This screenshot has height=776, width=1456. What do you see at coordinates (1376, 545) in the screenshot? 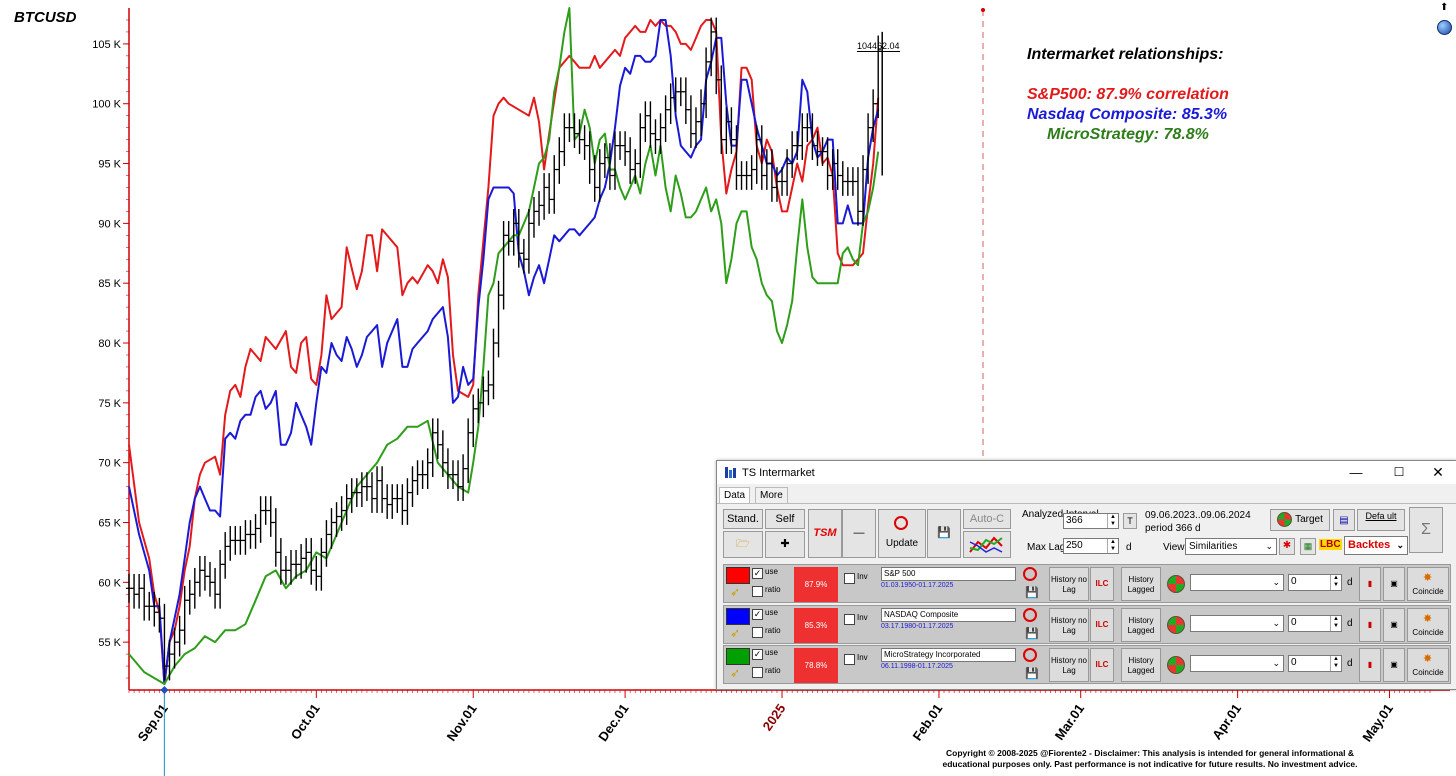
I see `backtest-dropdown: Backtes ⌄` at bounding box center [1376, 545].